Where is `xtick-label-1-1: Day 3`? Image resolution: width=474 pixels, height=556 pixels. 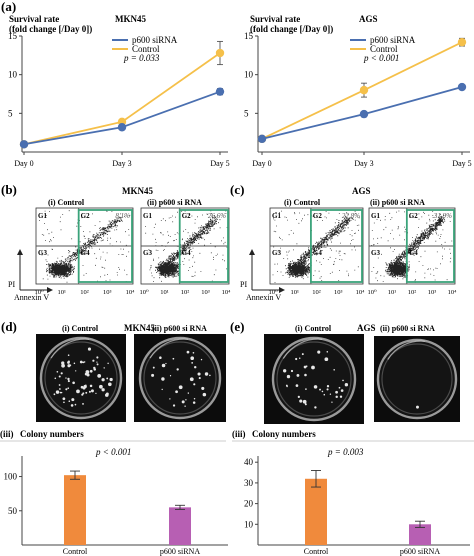 xtick-label-1-1: Day 3 is located at coordinates (363, 163).